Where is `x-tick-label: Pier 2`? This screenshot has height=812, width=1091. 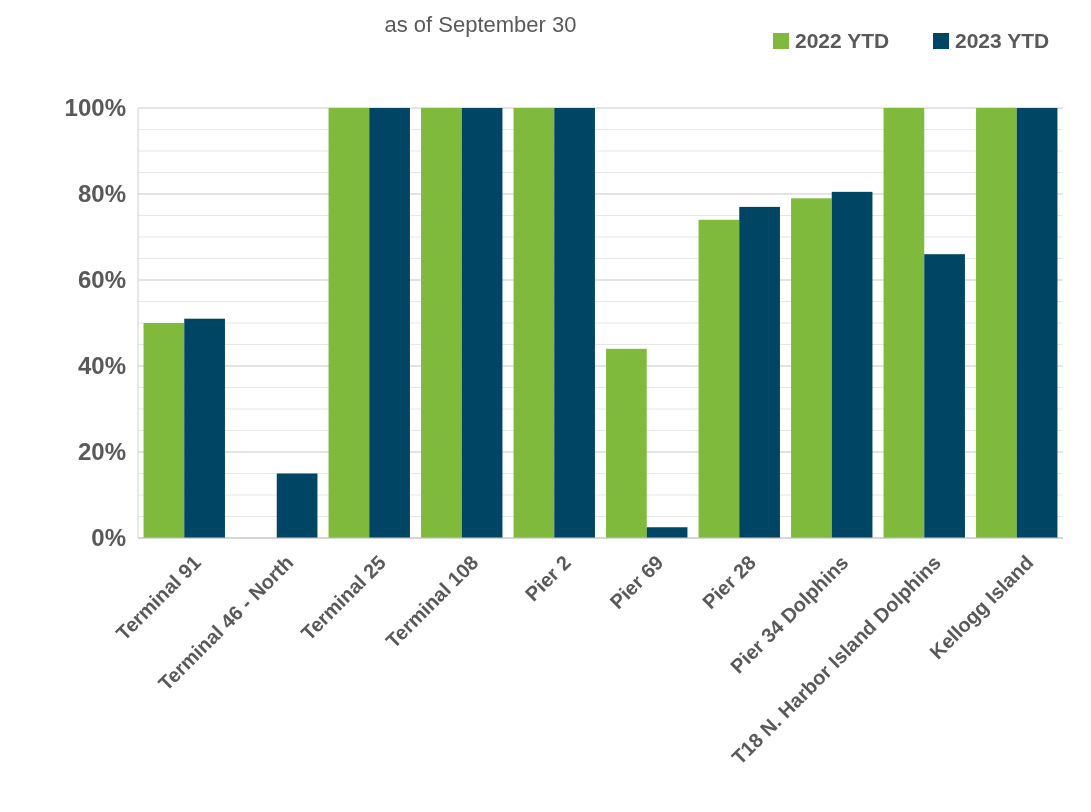 x-tick-label: Pier 2 is located at coordinates (547, 578).